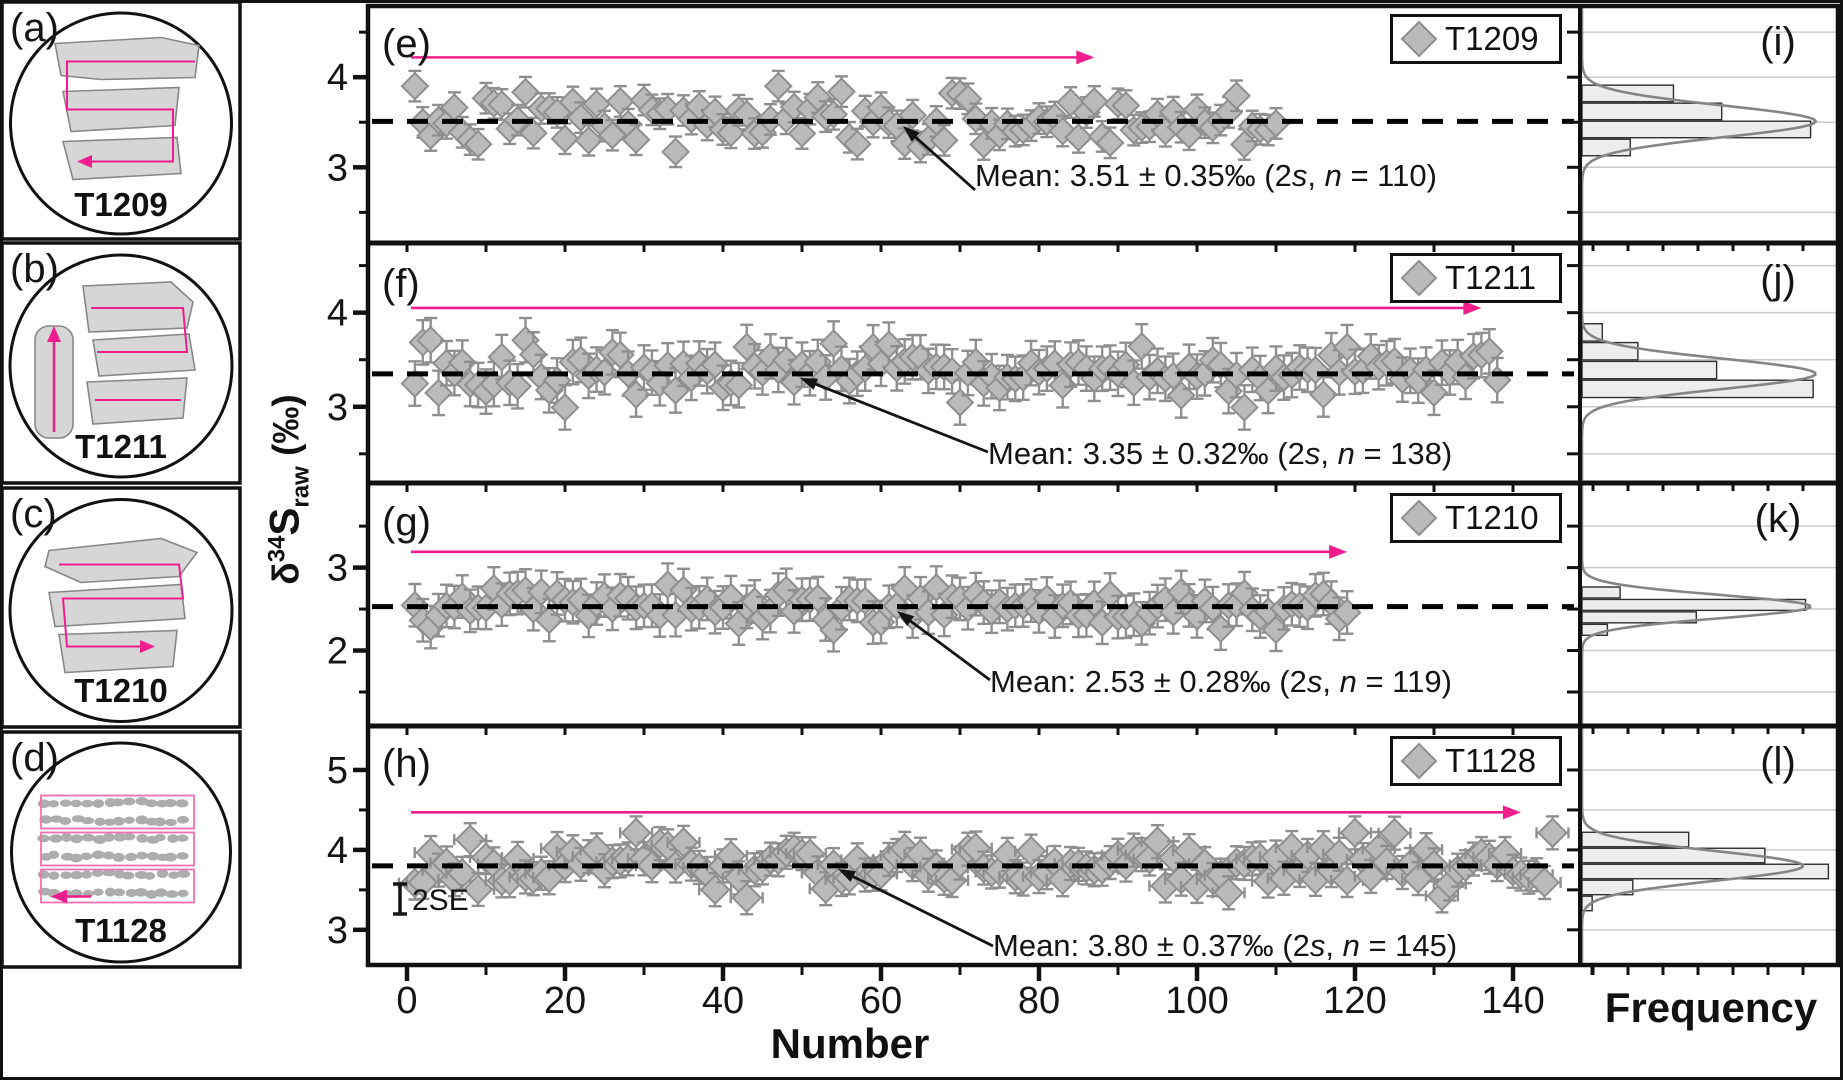 The image size is (1843, 1080). Describe the element at coordinates (723, 1001) in the screenshot. I see `x-tick-label: 40` at that location.